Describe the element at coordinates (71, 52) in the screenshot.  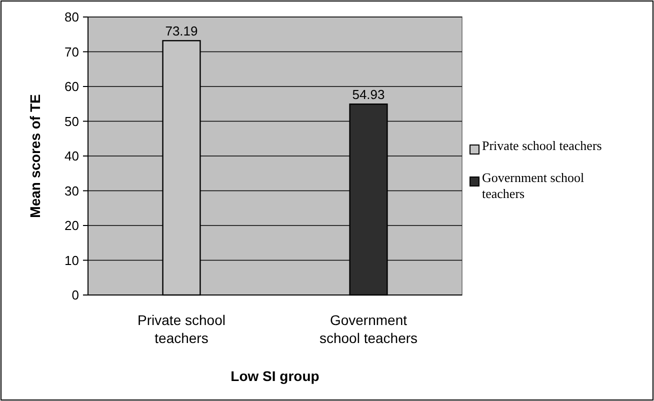
I see `y-tick-label: 70` at that location.